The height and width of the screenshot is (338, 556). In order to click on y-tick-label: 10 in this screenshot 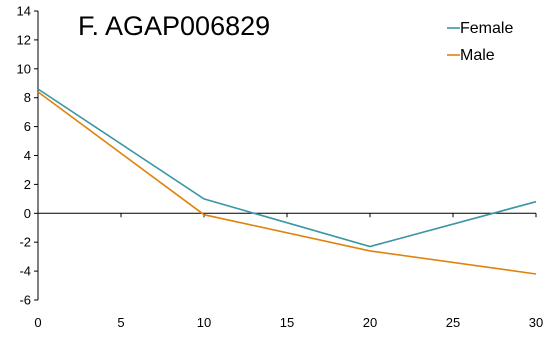, I will do `click(24, 68)`.